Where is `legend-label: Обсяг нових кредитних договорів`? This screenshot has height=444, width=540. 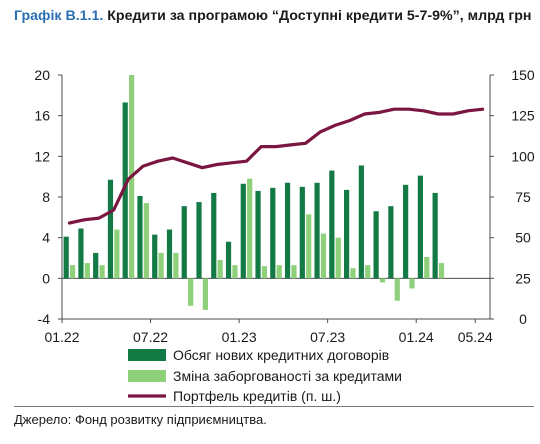 legend-label: Обсяг нових кредитних договорів is located at coordinates (281, 355).